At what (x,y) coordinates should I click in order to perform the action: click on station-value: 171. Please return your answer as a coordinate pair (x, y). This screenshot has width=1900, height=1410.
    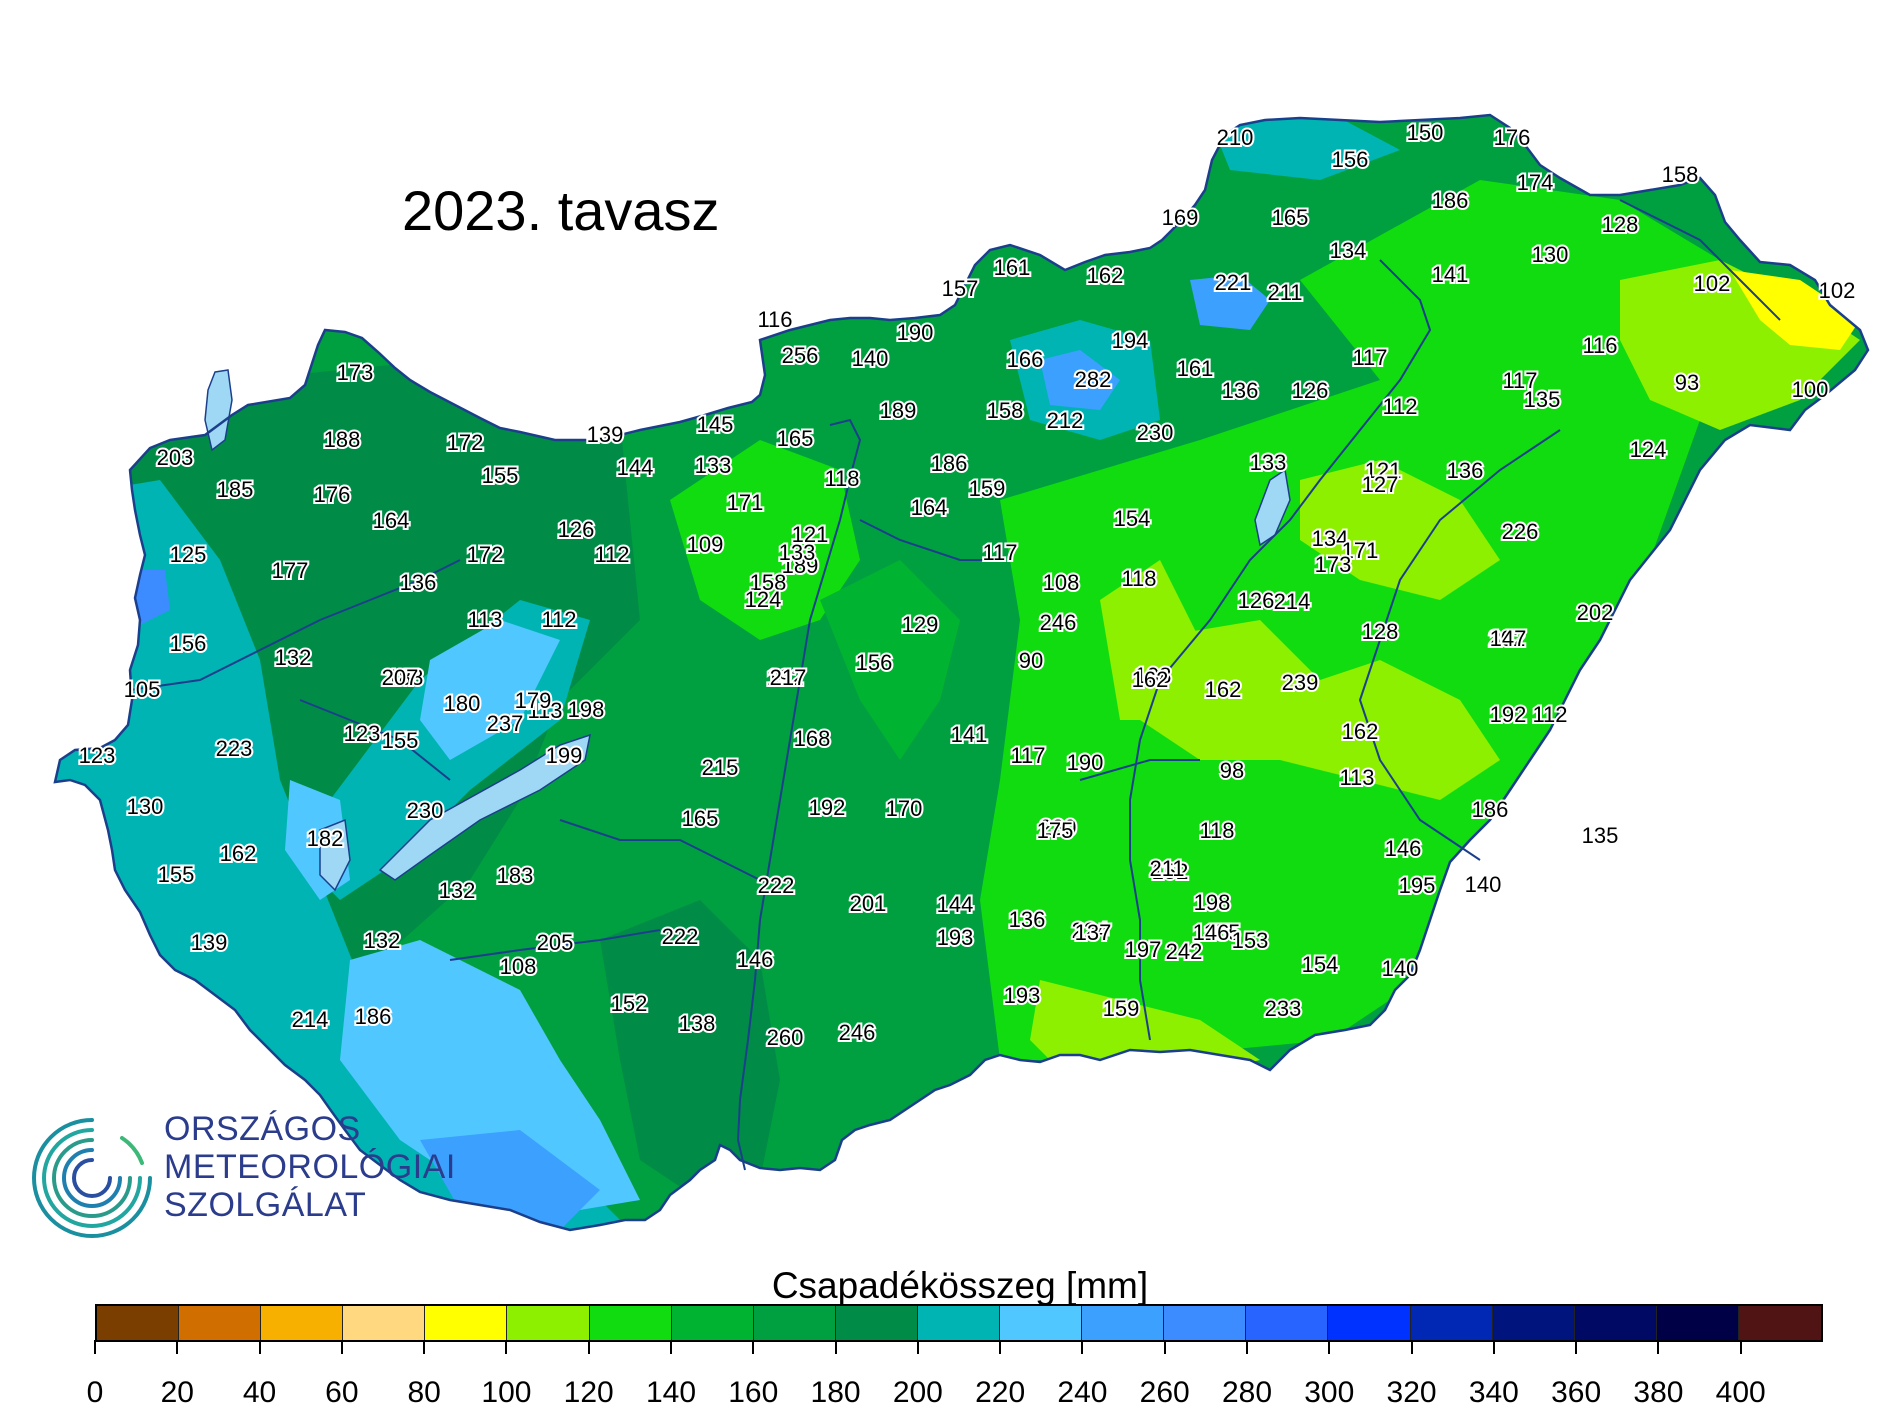
    Looking at the image, I should click on (1360, 550).